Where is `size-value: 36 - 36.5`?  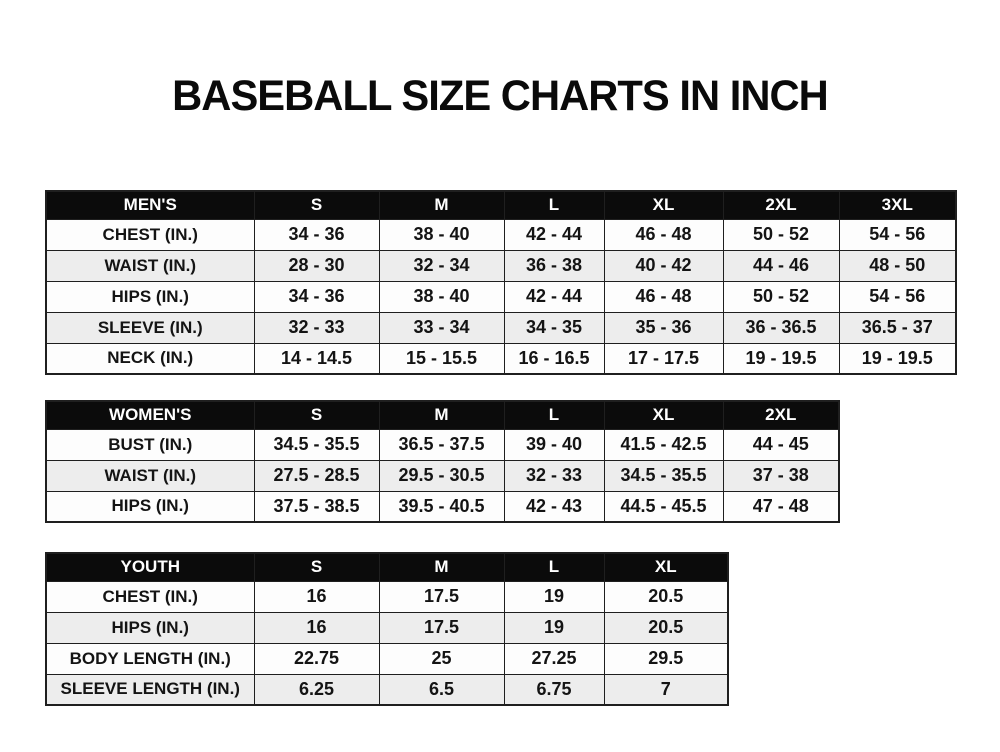
size-value: 36 - 36.5 is located at coordinates (781, 327).